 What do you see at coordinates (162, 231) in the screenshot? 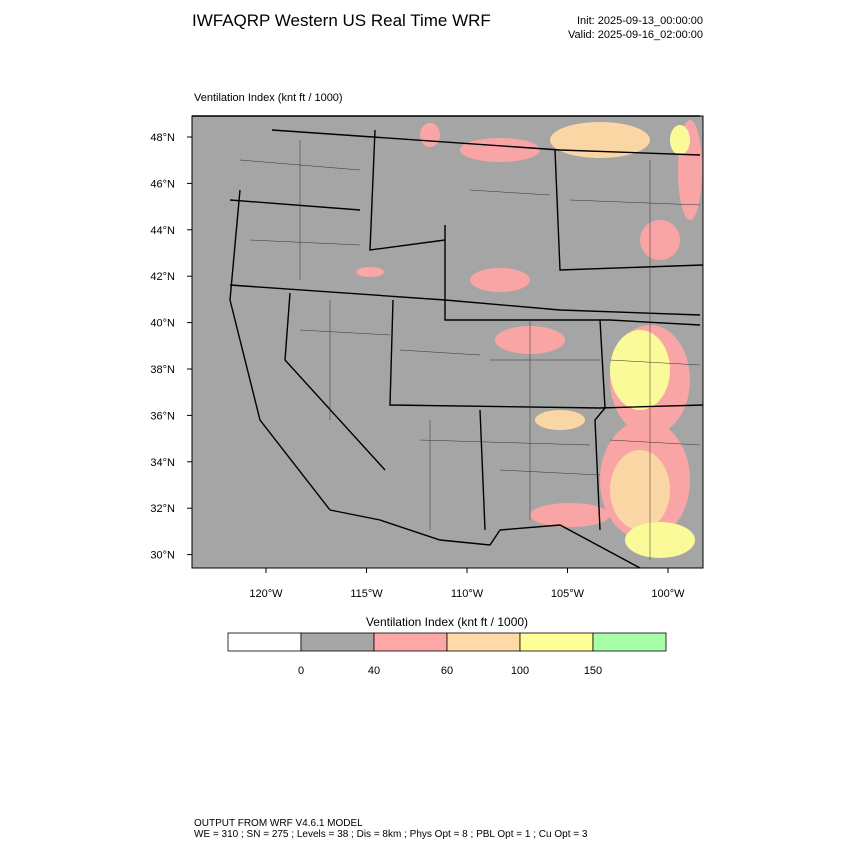
I see `lat-label: 44°N` at bounding box center [162, 231].